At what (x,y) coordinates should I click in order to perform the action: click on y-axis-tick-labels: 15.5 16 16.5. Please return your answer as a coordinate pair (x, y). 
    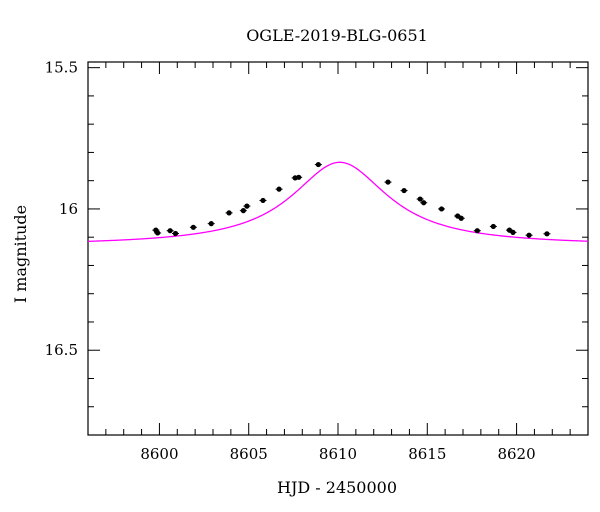
    Looking at the image, I should click on (61, 209).